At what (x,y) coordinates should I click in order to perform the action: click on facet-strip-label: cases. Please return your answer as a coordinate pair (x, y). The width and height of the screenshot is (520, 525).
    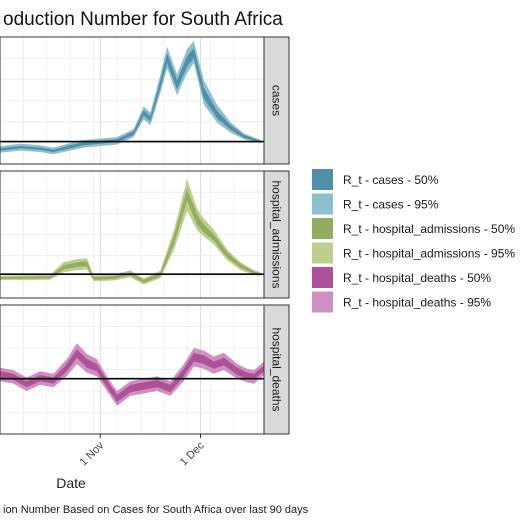
    Looking at the image, I should click on (277, 100).